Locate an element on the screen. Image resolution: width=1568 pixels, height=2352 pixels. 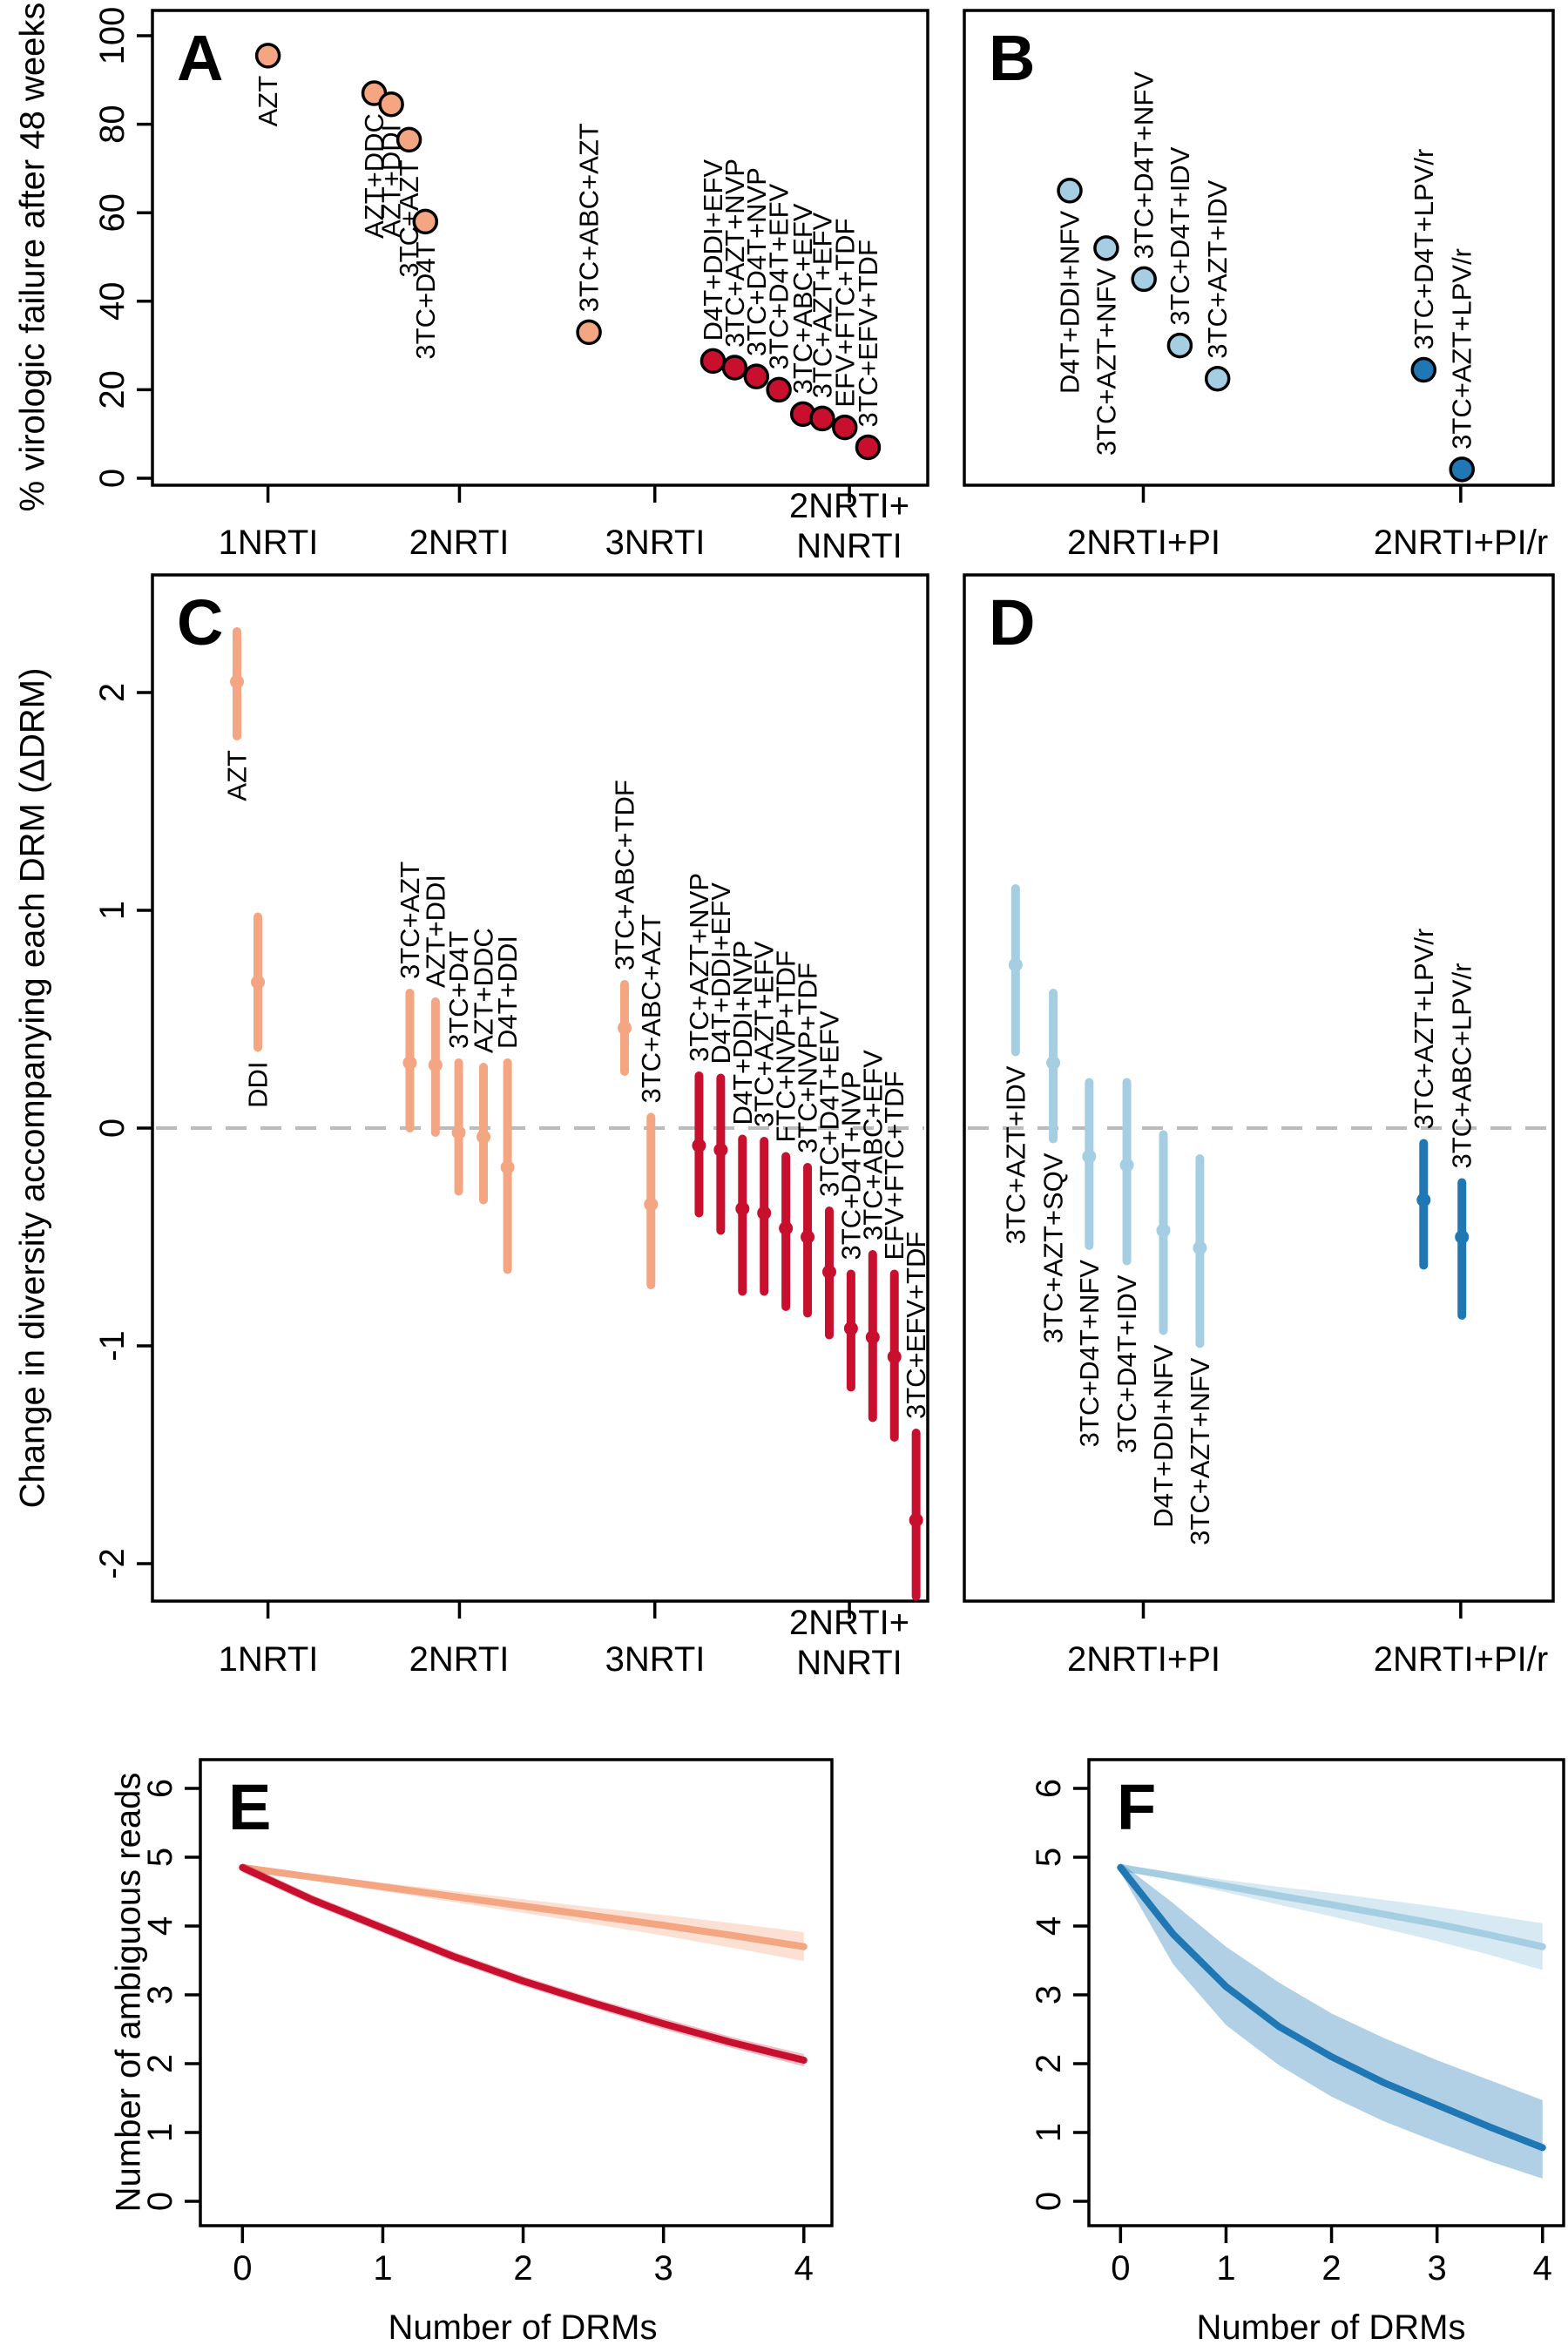
panel-C-bar-label: DDI is located at coordinates (258, 1085).